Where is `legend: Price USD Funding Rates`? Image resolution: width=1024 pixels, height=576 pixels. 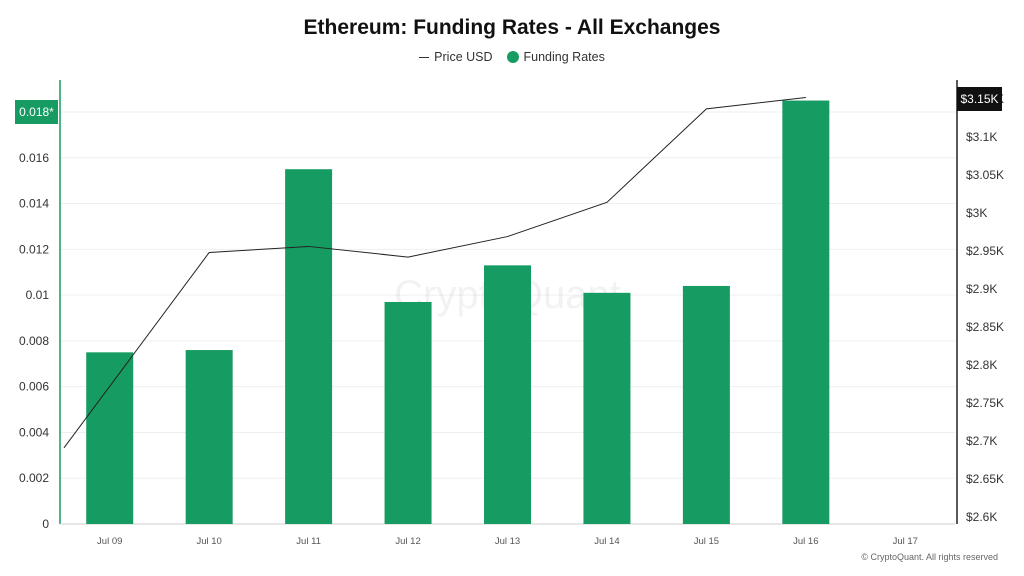
legend: Price USD Funding Rates is located at coordinates (512, 57).